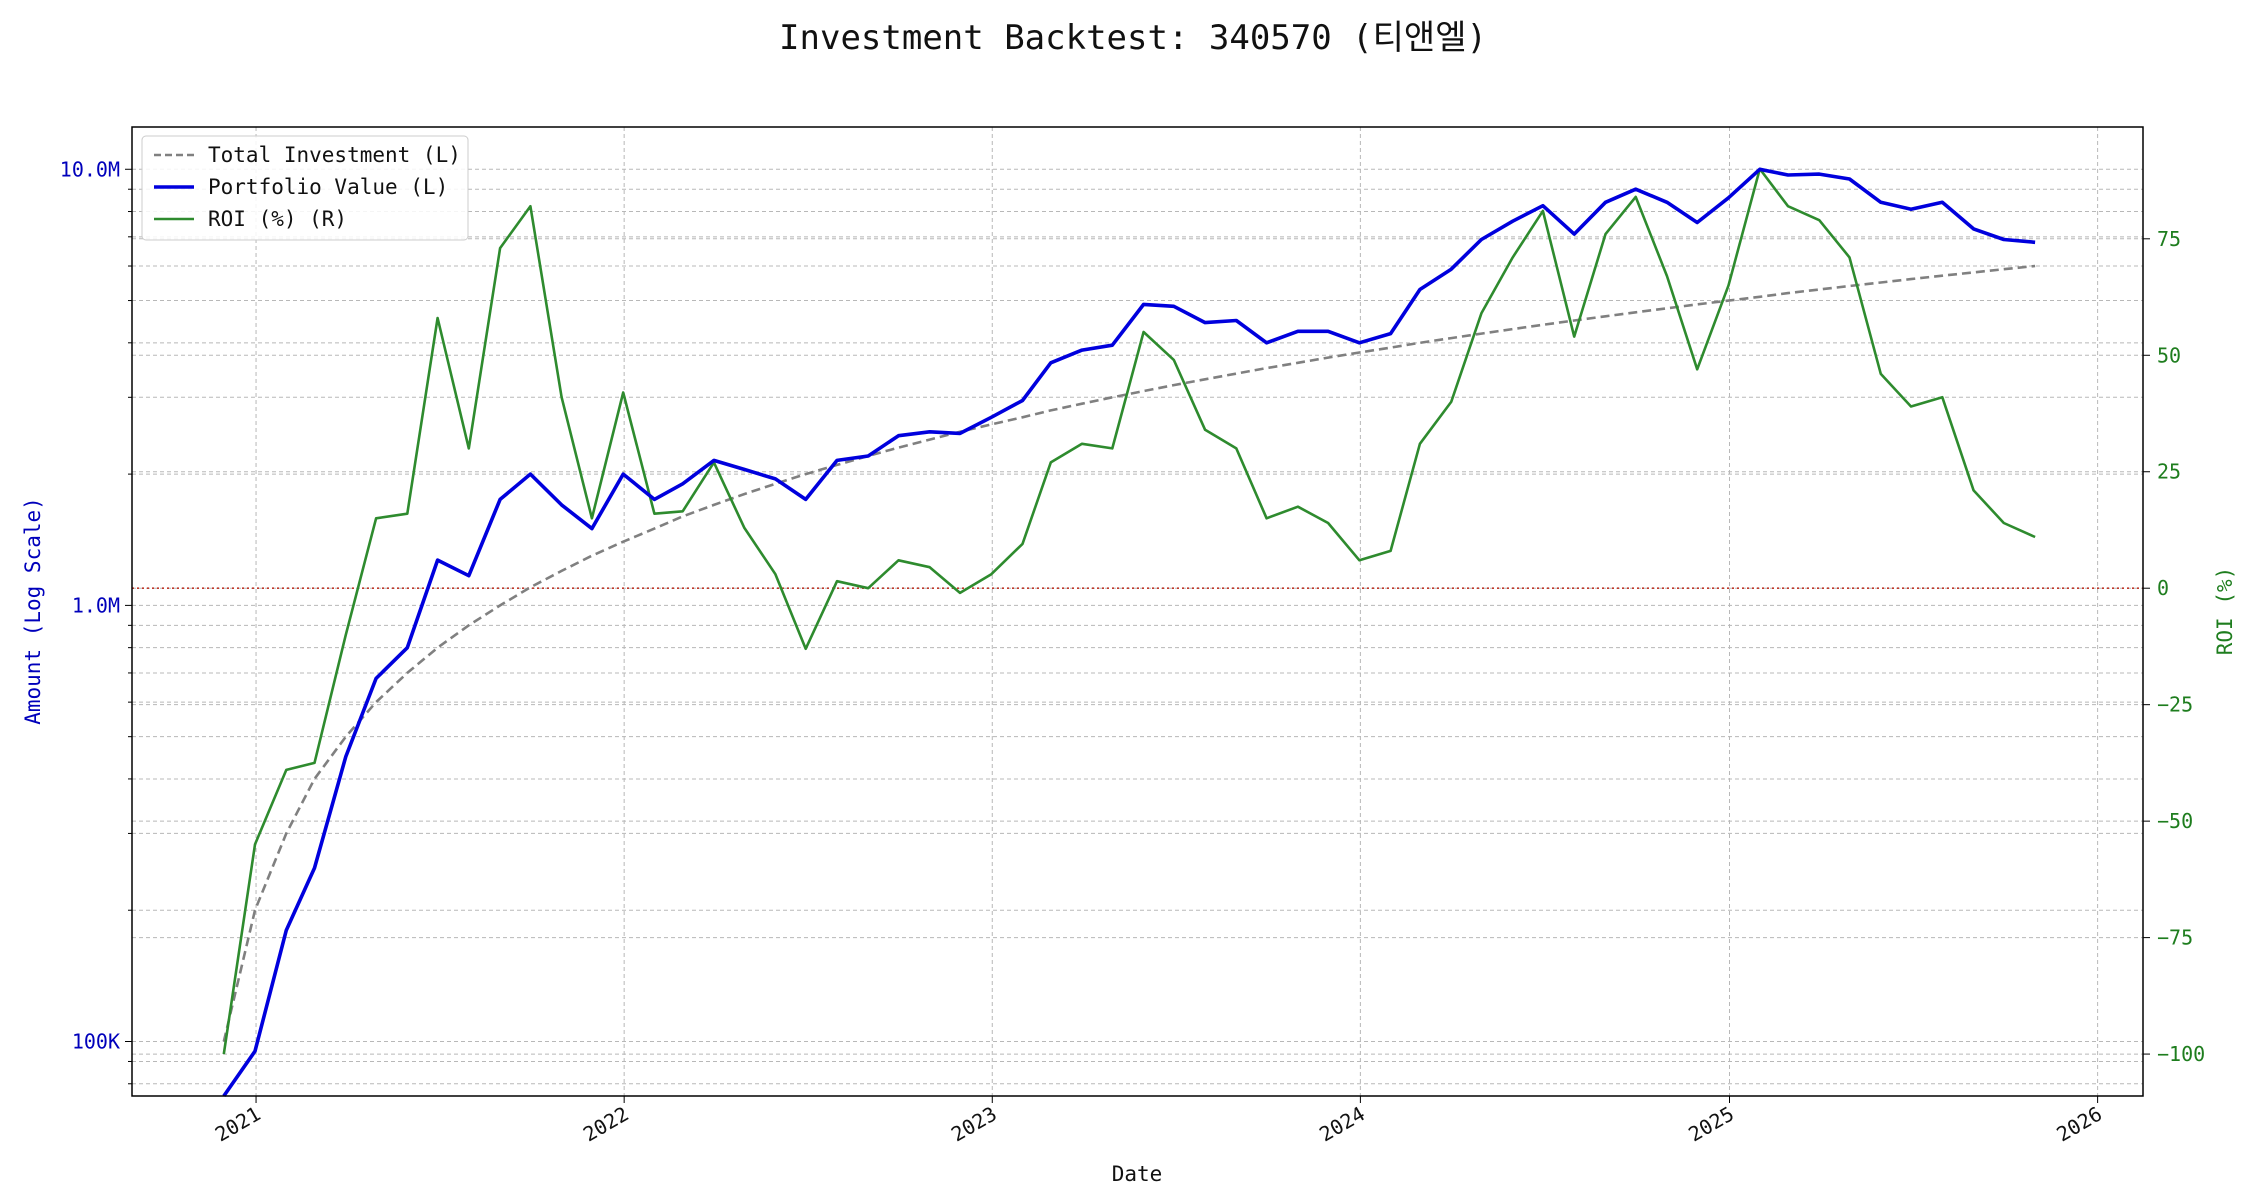 Image resolution: width=2250 pixels, height=1204 pixels. What do you see at coordinates (277, 219) in the screenshot?
I see `legend-label: ROI (%) (R)` at bounding box center [277, 219].